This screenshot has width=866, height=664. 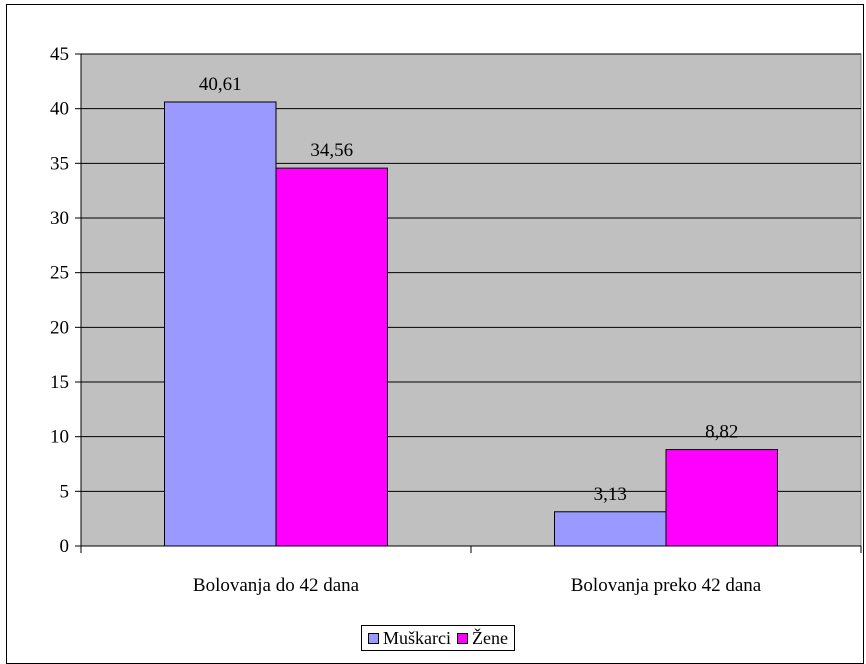 I want to click on legend-item-zene: Žene, so click(x=482, y=638).